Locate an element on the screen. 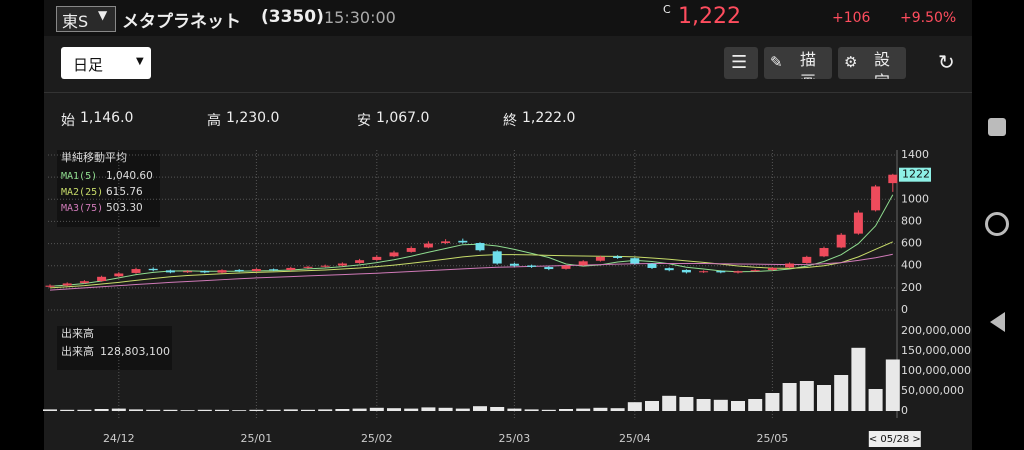 The height and width of the screenshot is (450, 1024). volume-legend-box is located at coordinates (114, 348).